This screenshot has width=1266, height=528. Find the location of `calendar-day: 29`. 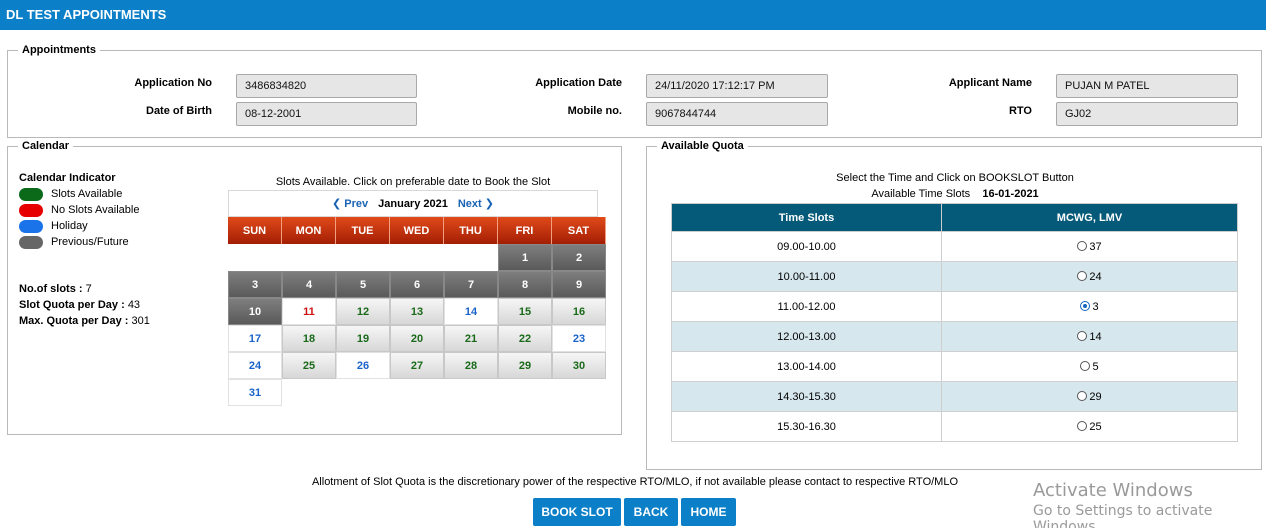

calendar-day: 29 is located at coordinates (525, 365).